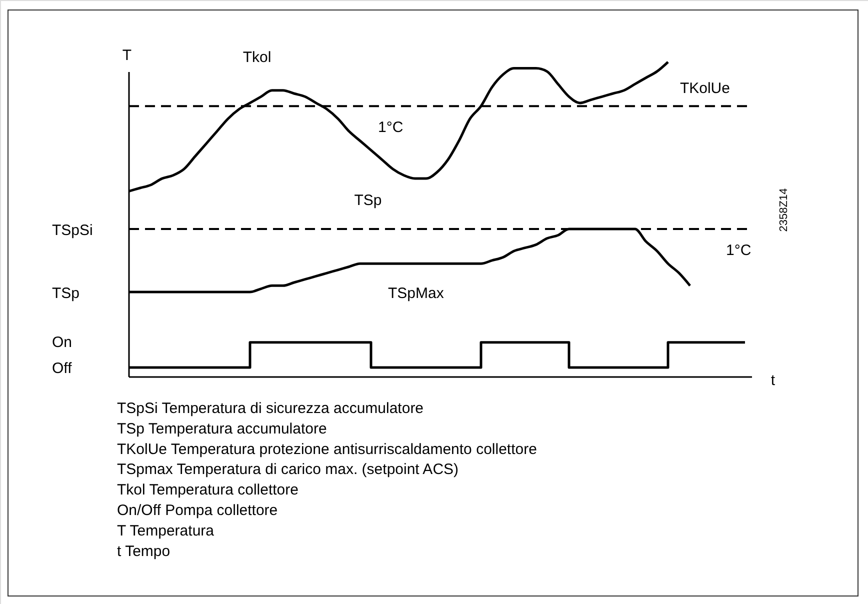 The height and width of the screenshot is (604, 868). I want to click on text: TSpmax Temperatura di carico max. (setpoint ACS), so click(288, 469).